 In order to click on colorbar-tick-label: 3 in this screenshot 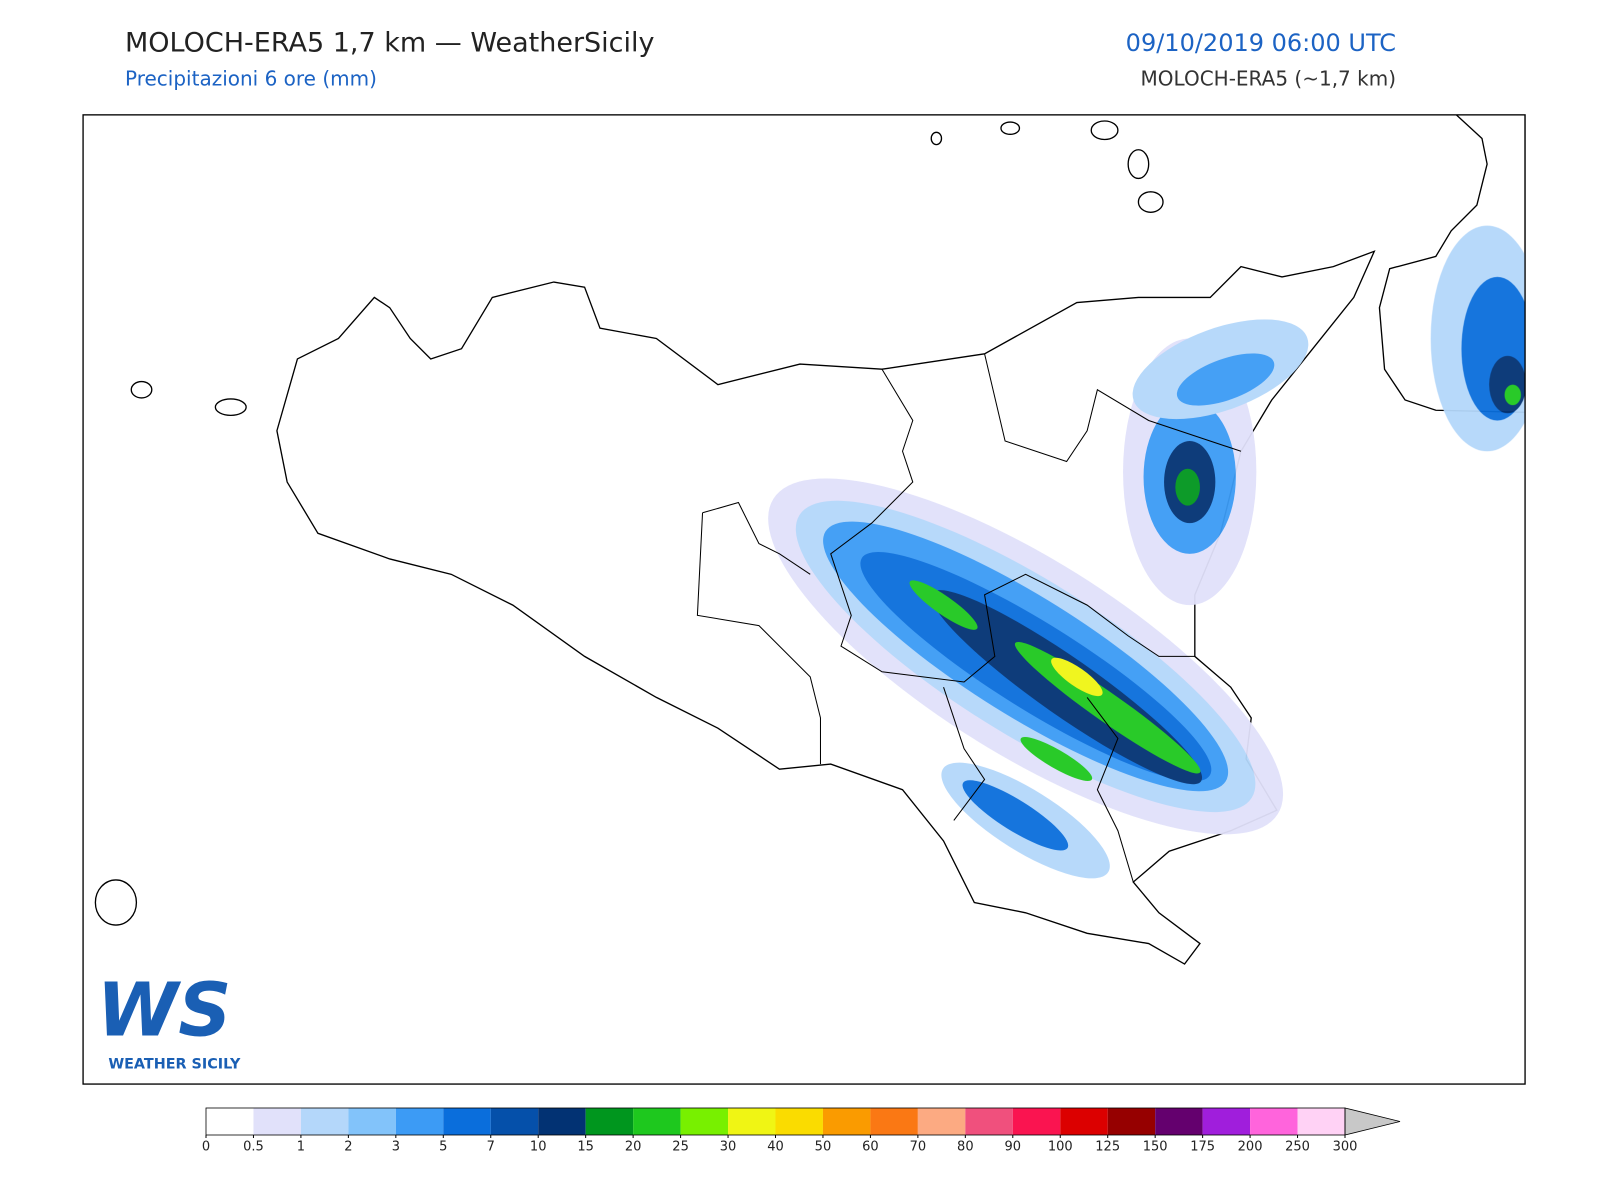, I will do `click(396, 1147)`.